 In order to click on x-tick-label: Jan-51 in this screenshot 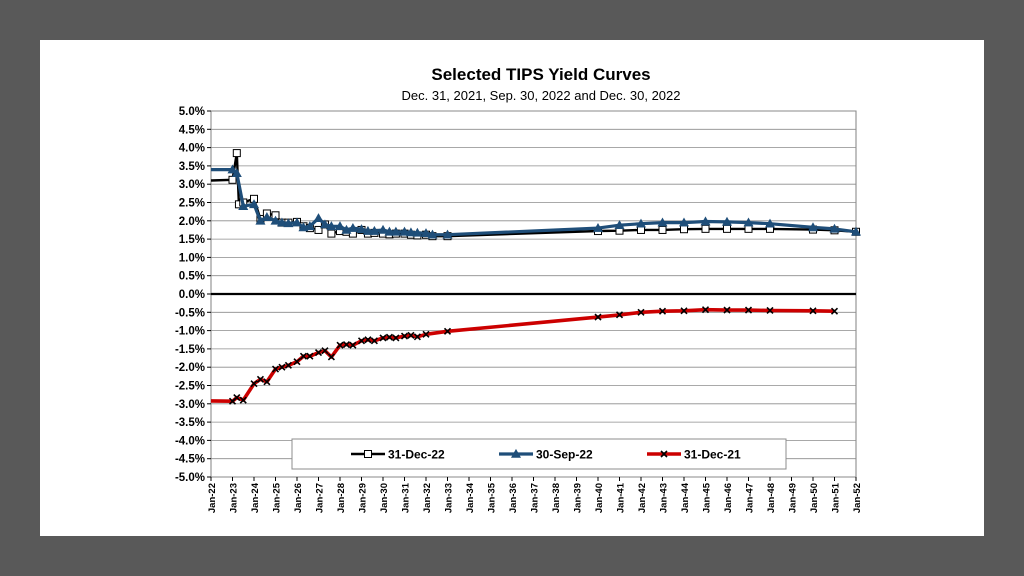, I will do `click(836, 497)`.